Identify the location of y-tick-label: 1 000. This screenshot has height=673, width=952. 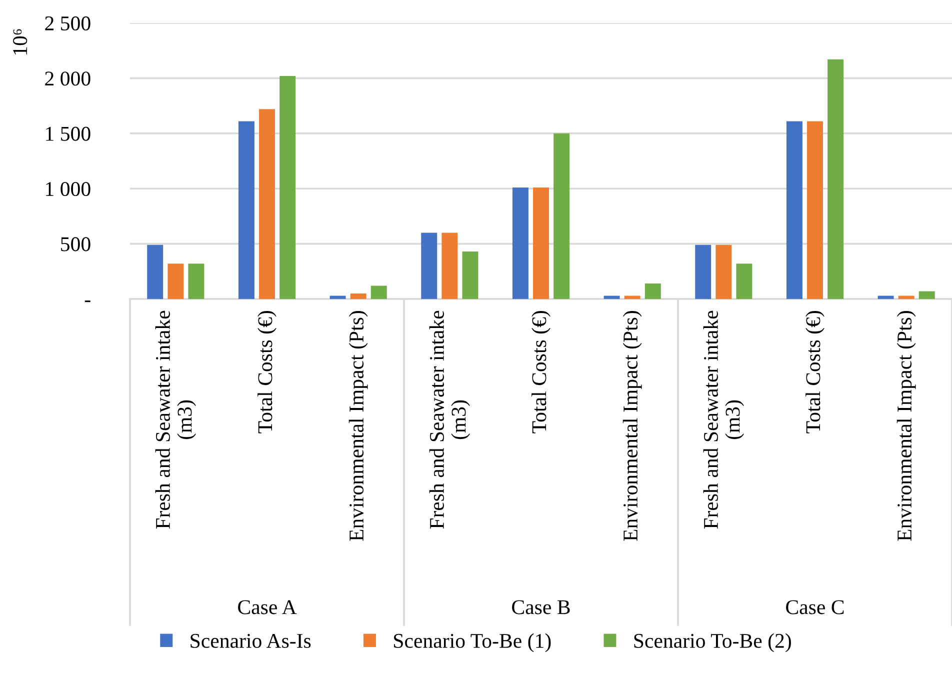
(68, 189).